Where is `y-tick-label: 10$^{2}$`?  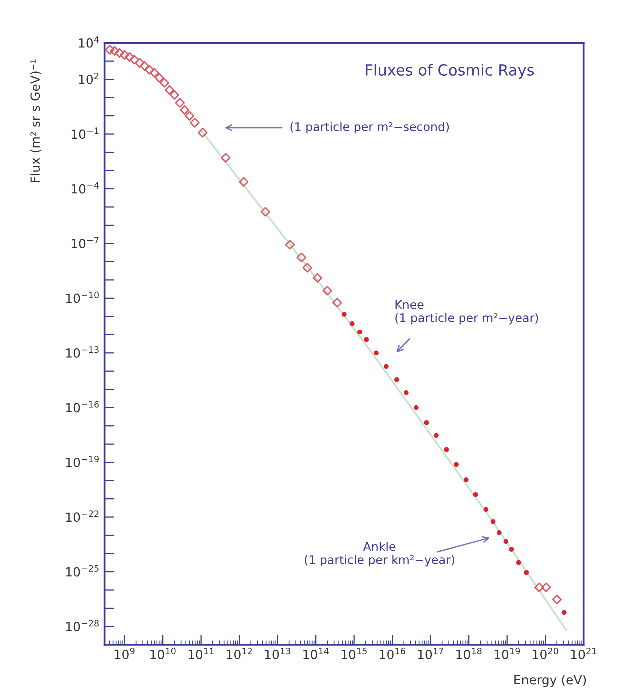
y-tick-label: 10$^{2}$ is located at coordinates (89, 78).